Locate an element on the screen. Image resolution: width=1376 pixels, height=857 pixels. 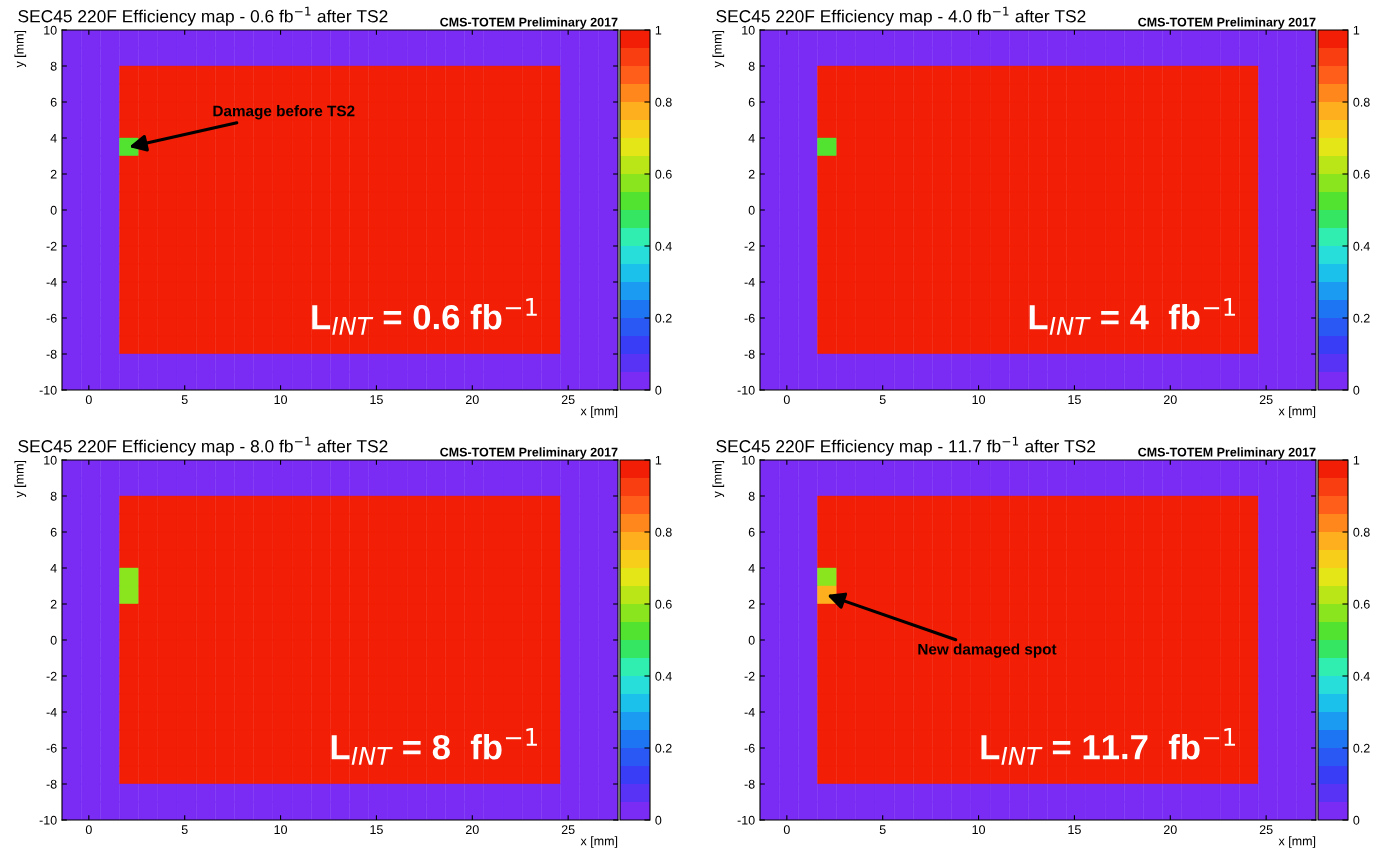
chart-title: SEC45 220F Efficiency map - 0.6 fb$^{−1}$ after TS2 is located at coordinates (203, 16).